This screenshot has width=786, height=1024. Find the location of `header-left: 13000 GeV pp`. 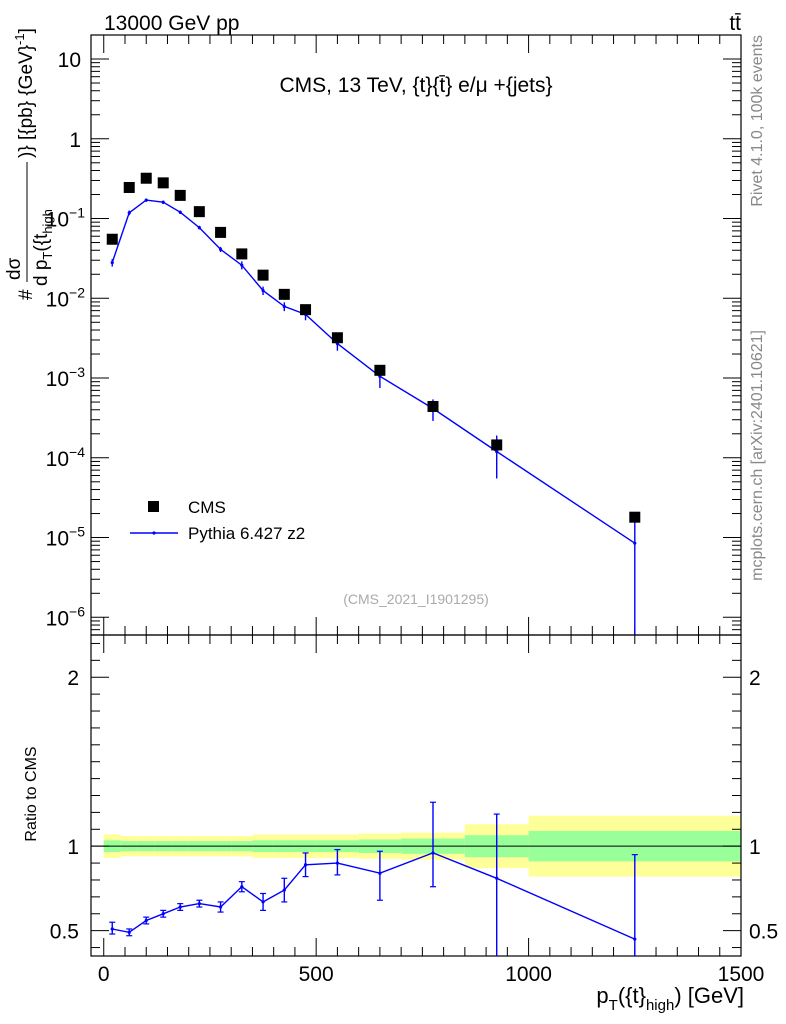

header-left: 13000 GeV pp is located at coordinates (171, 23).